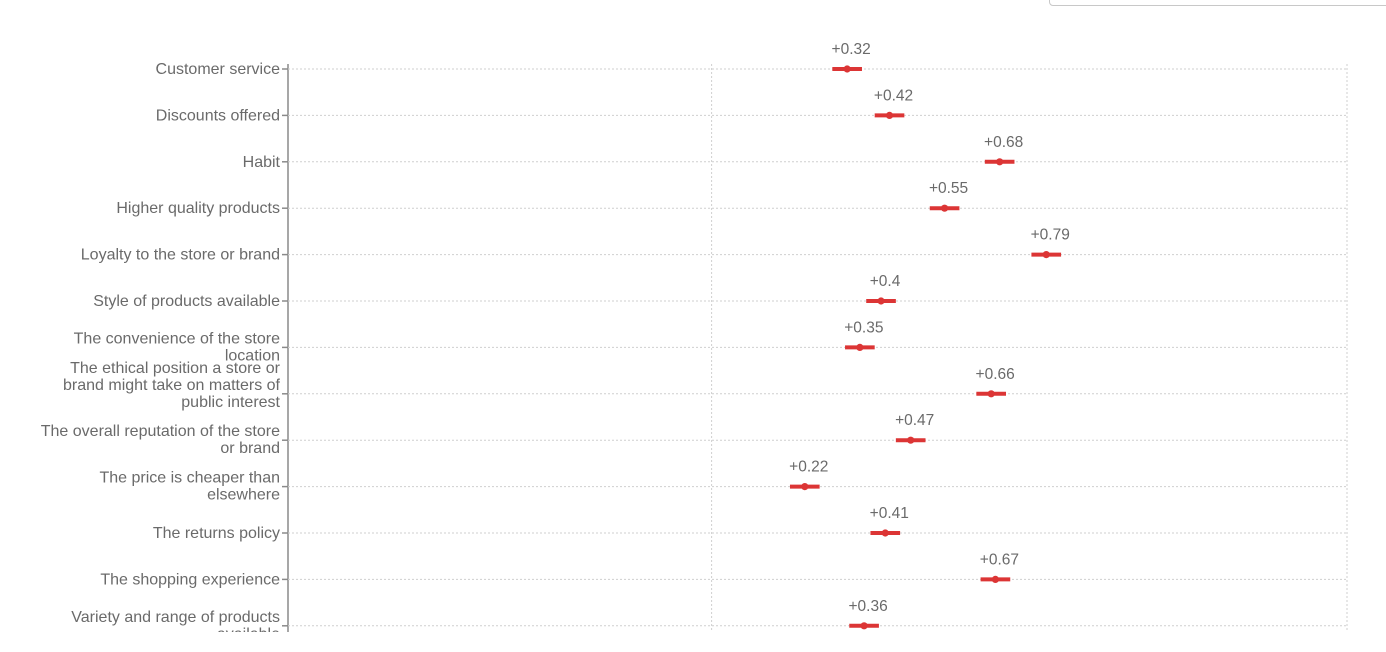 The height and width of the screenshot is (652, 1386). I want to click on y-tick-label: The shopping experience, so click(190, 579).